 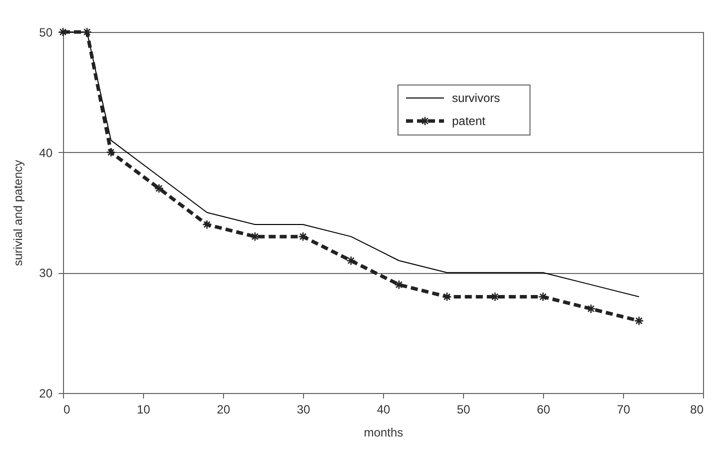 I want to click on x-tick-label: 0, so click(x=67, y=409).